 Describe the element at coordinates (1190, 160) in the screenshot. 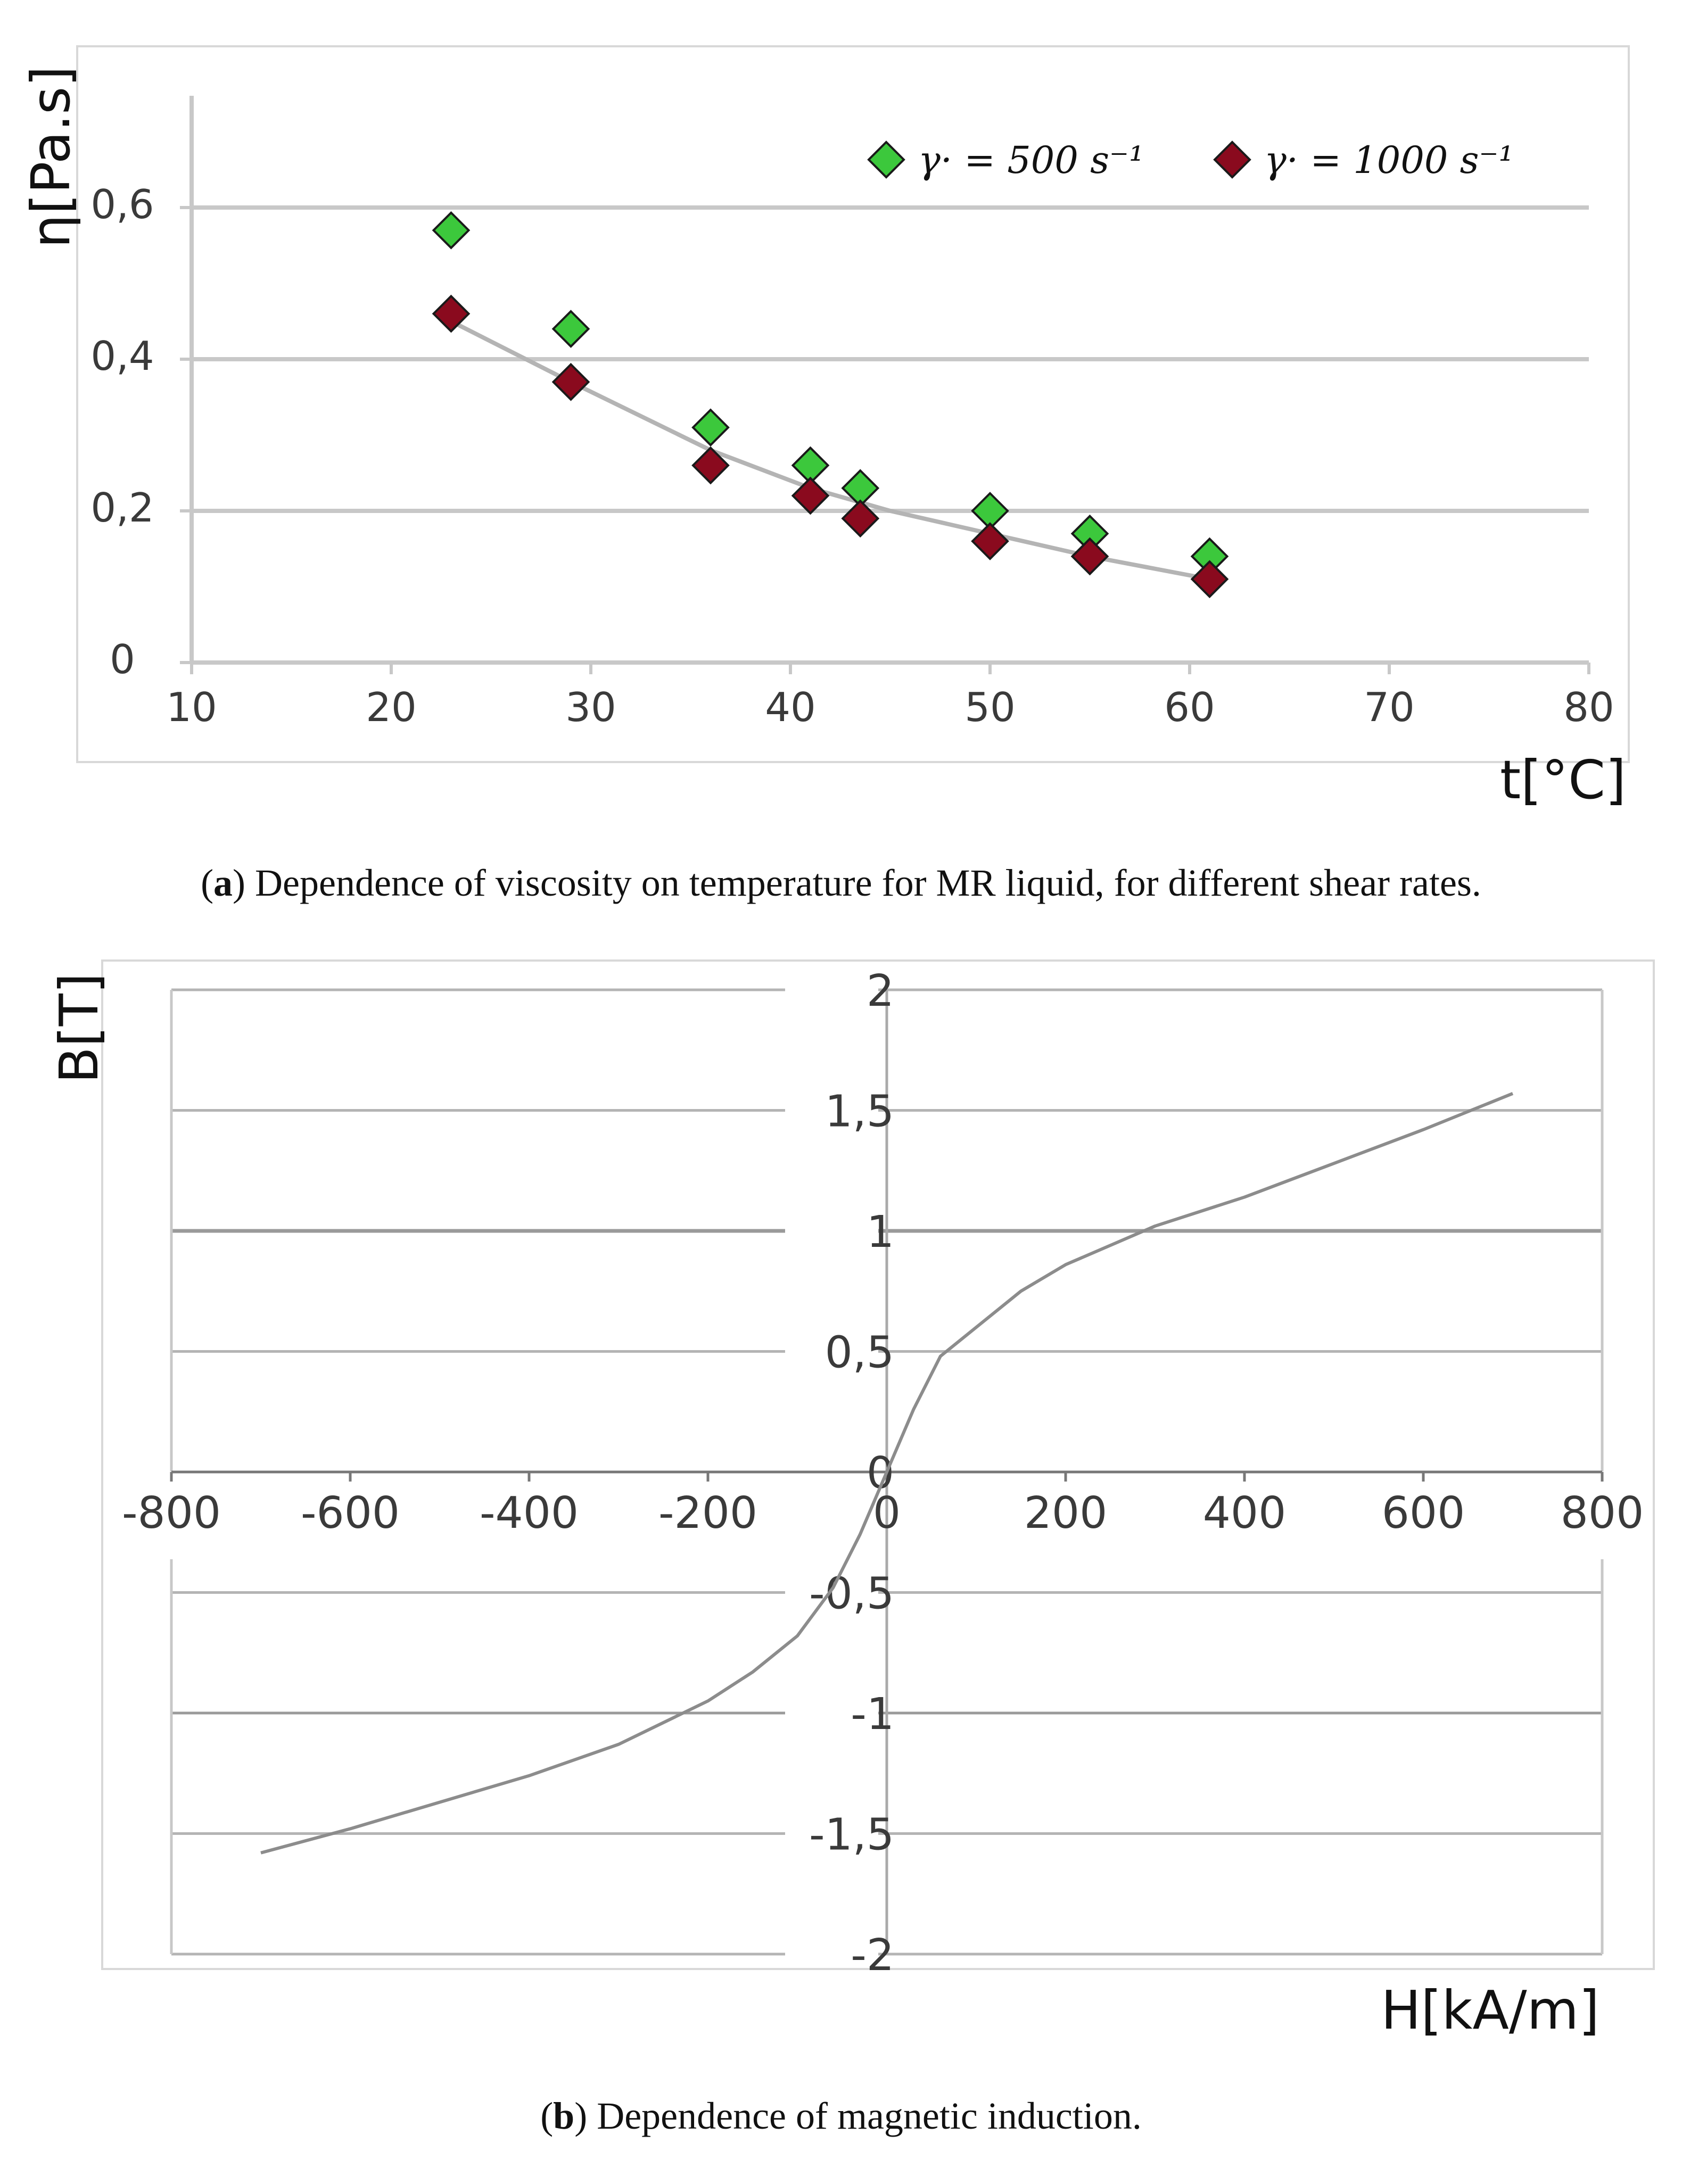

I see `chart-a-legend: γ· = 500 s⁻¹ γ· = 1000 s⁻¹` at that location.